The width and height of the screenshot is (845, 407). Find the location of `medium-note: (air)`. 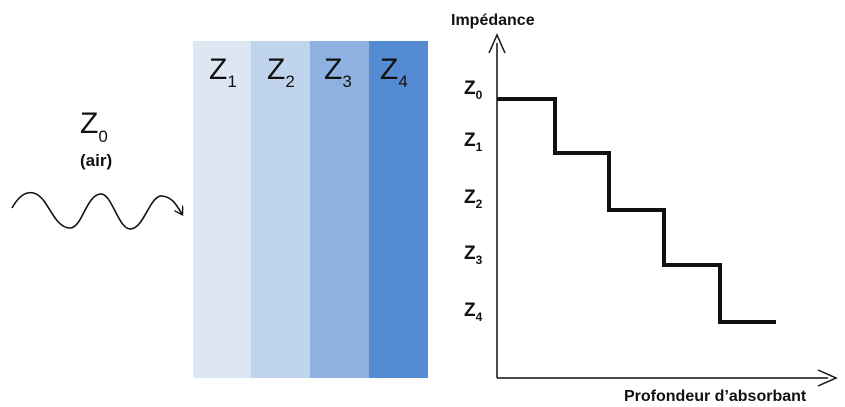

medium-note: (air) is located at coordinates (96, 160).